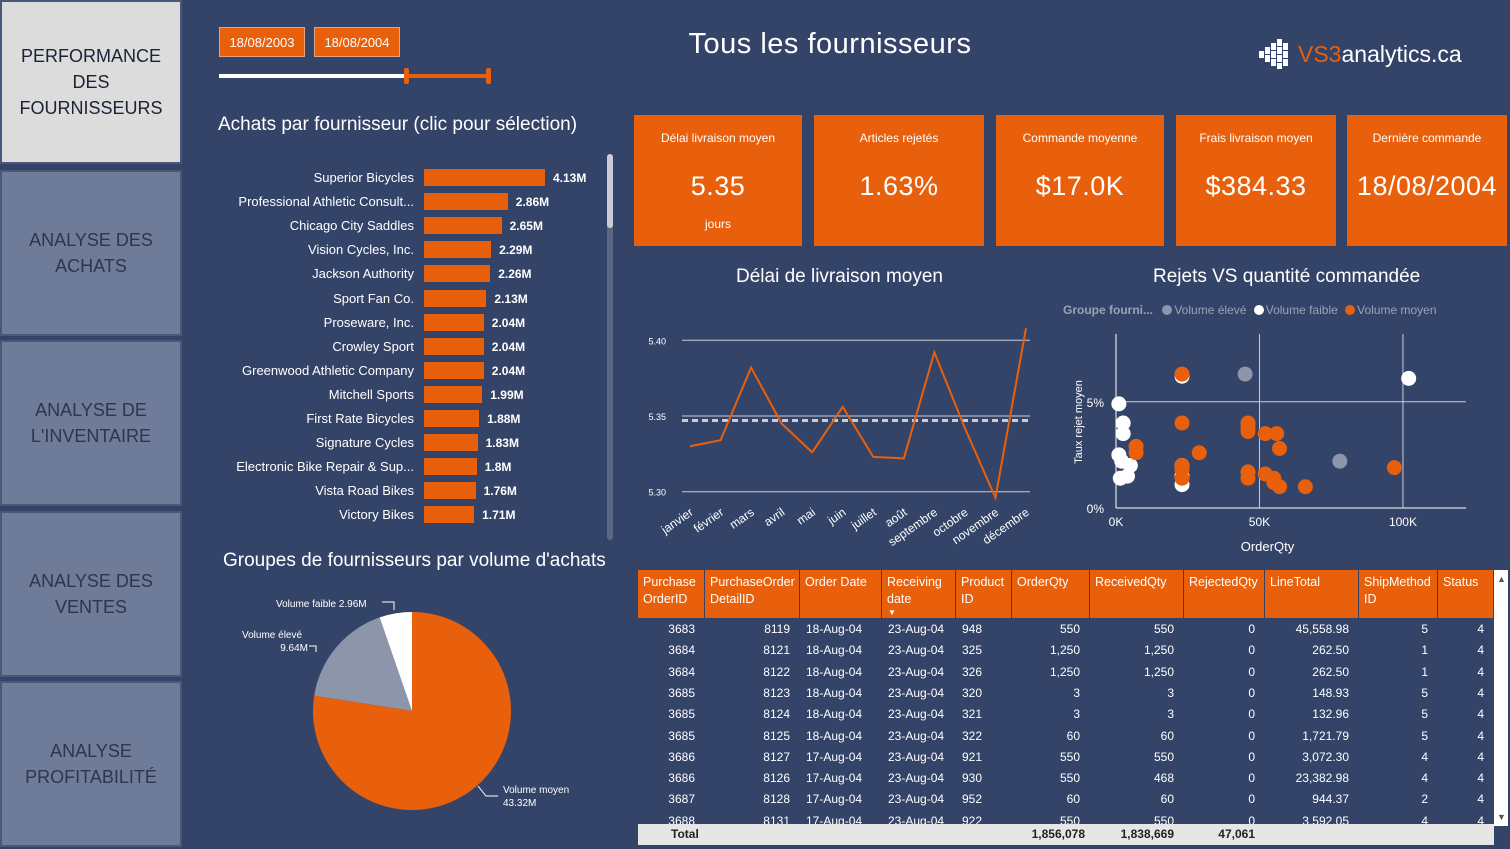  Describe the element at coordinates (919, 594) in the screenshot. I see `column-header: Receiving date` at that location.